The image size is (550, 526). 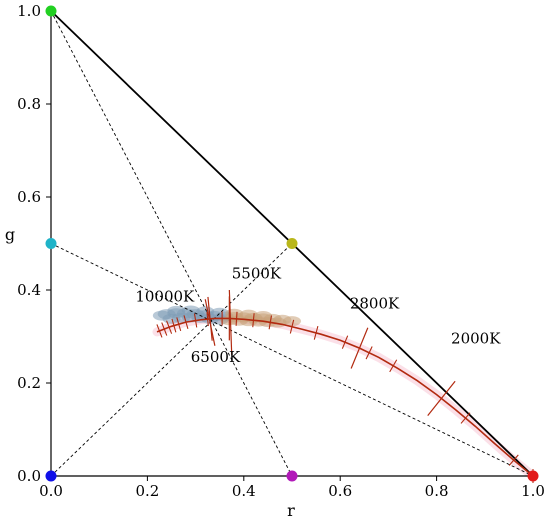 What do you see at coordinates (257, 273) in the screenshot?
I see `temperature-label: 5500K` at bounding box center [257, 273].